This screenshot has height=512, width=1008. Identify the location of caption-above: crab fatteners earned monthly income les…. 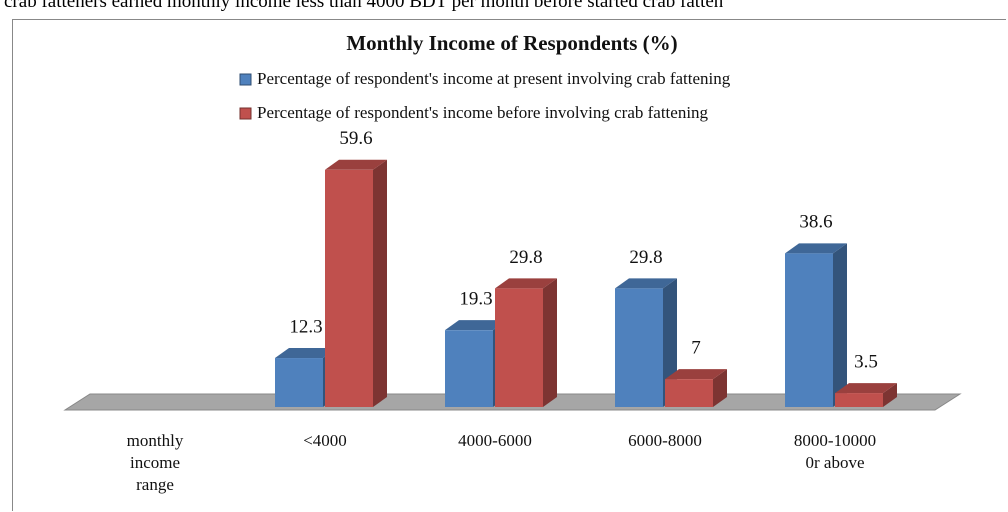
(364, 6).